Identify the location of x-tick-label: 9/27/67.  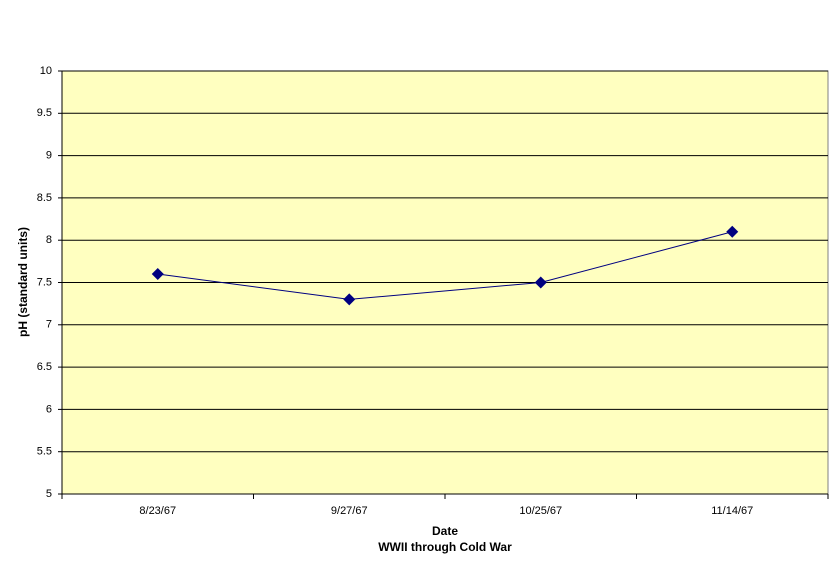
(349, 511).